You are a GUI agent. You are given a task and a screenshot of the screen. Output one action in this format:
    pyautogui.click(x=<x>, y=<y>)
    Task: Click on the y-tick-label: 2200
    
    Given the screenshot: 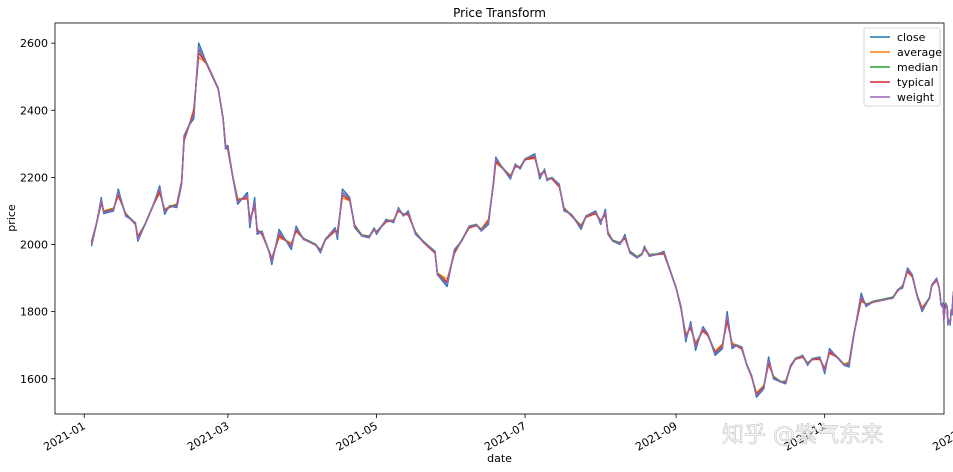 What is the action you would take?
    pyautogui.click(x=34, y=177)
    